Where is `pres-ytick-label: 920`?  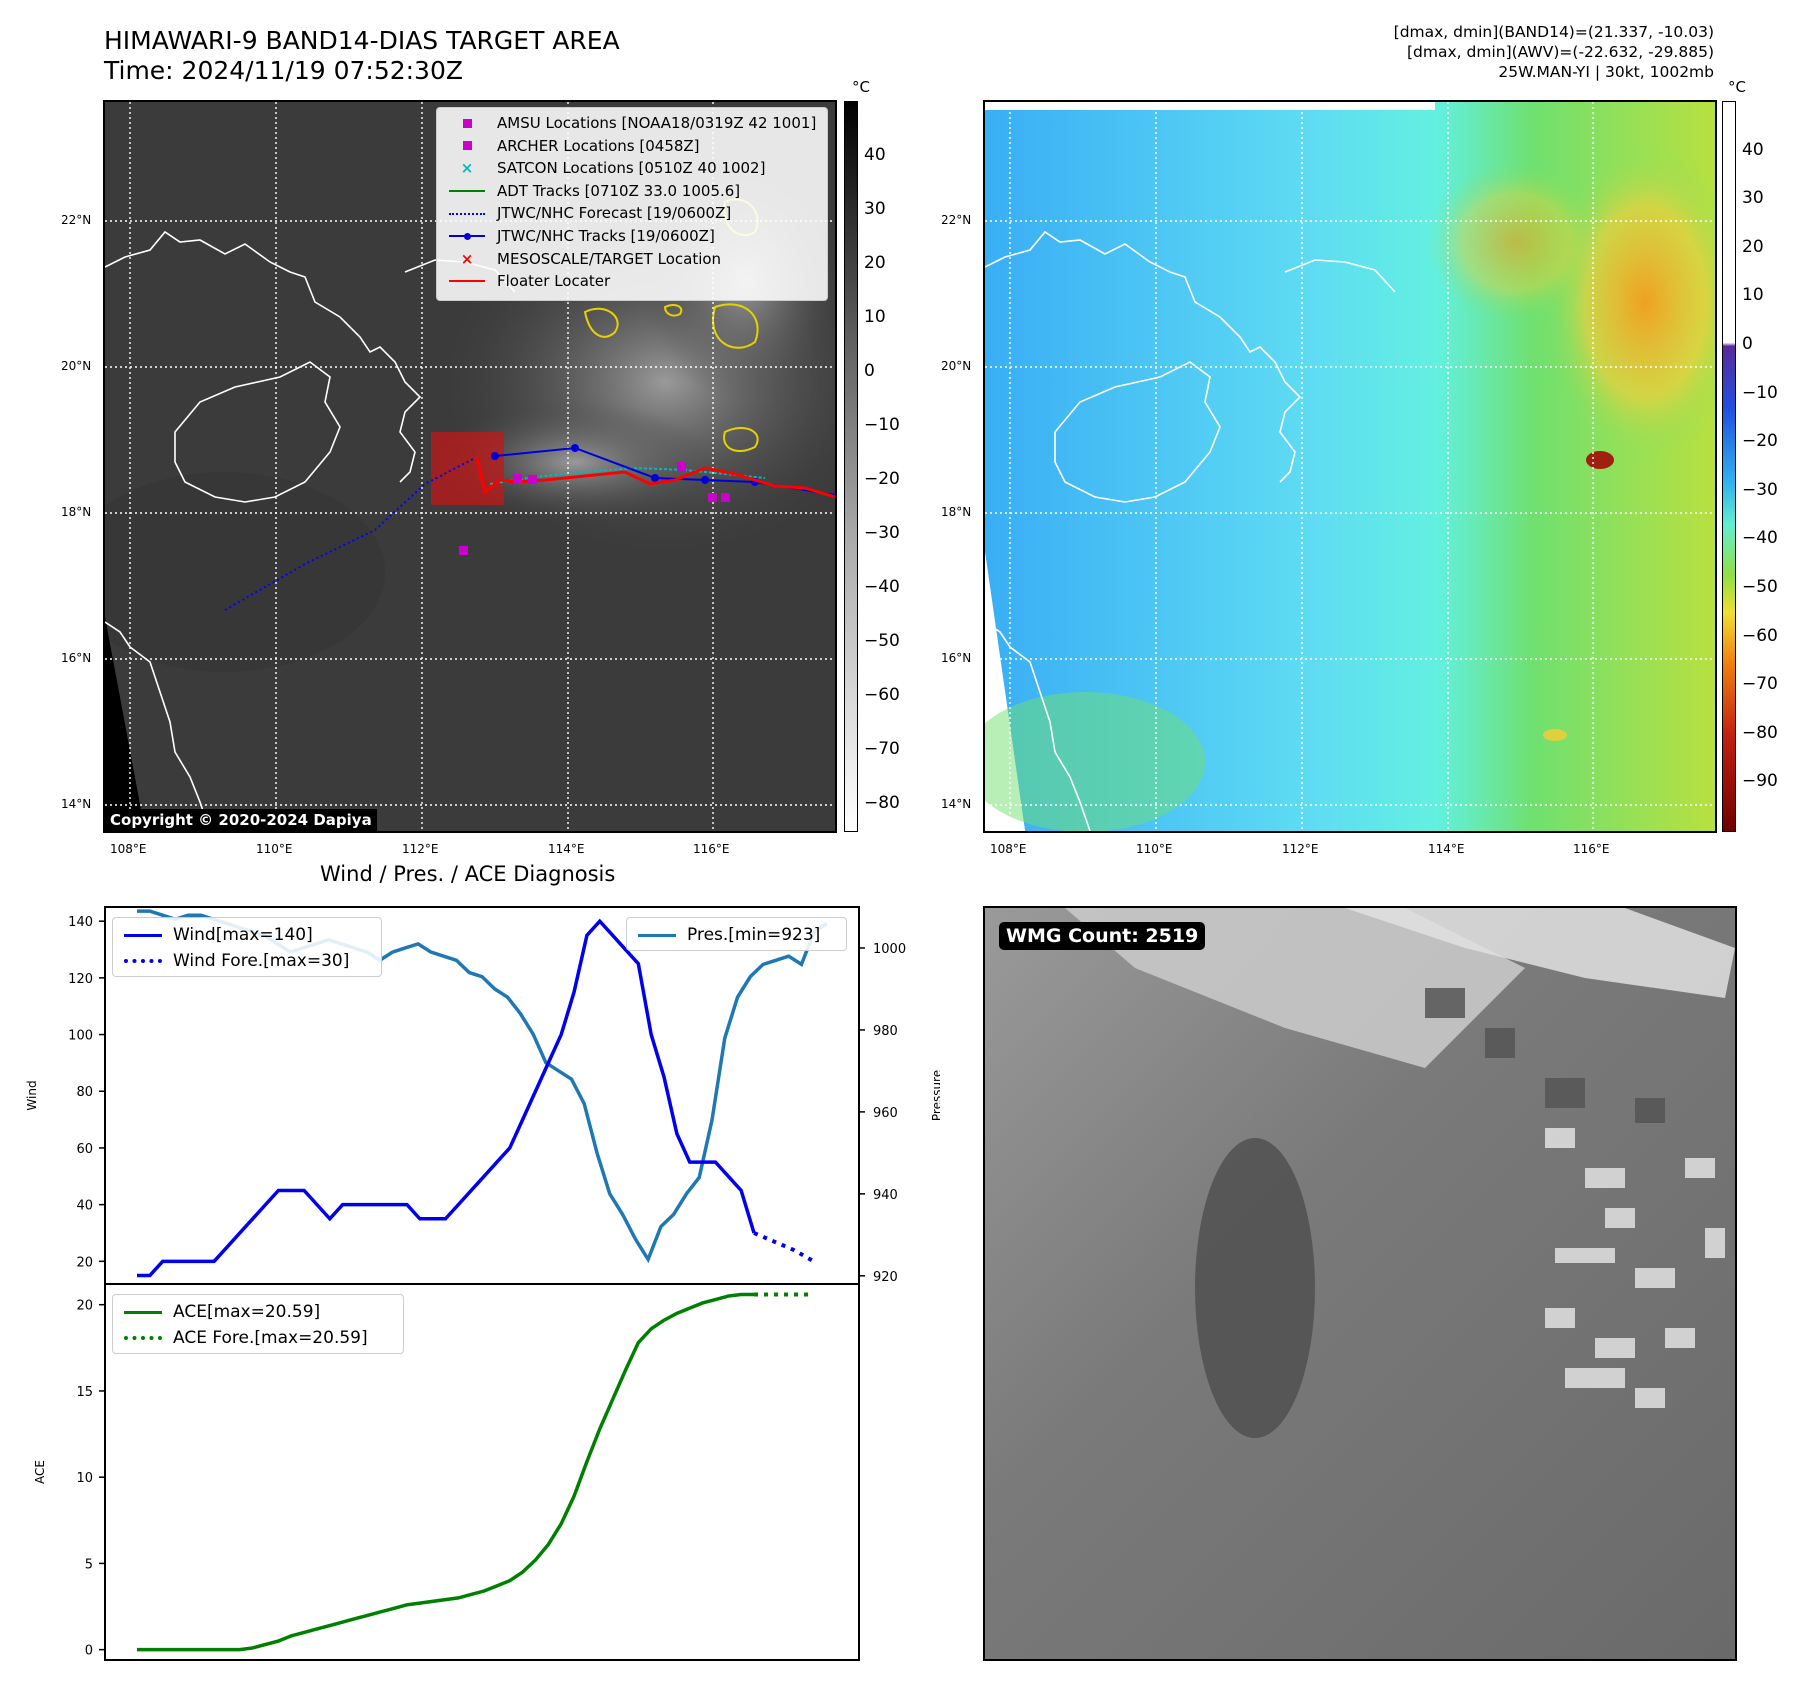 pres-ytick-label: 920 is located at coordinates (885, 1277).